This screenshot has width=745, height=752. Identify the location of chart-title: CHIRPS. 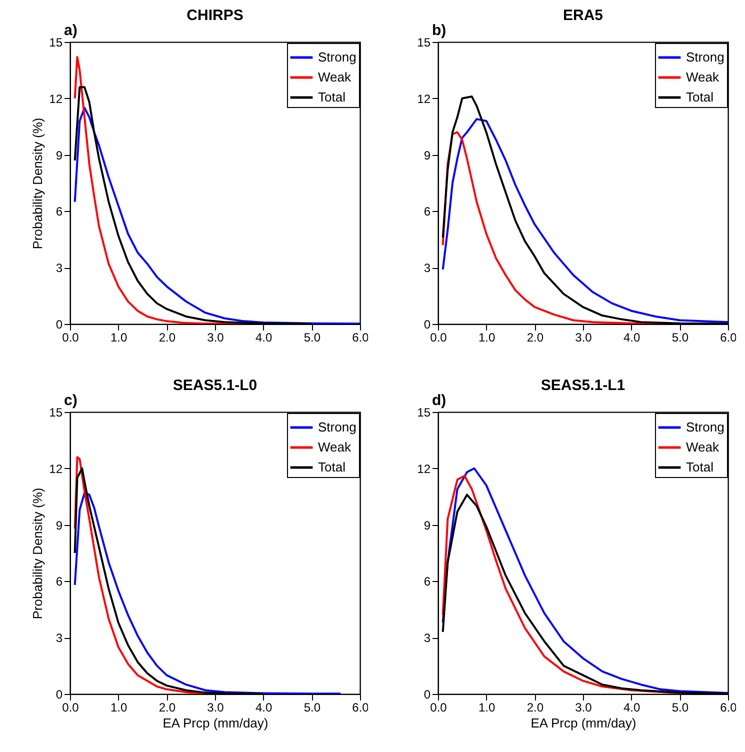
(215, 15).